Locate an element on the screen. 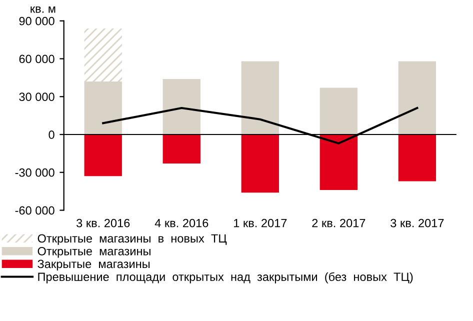 The height and width of the screenshot is (321, 473). x-tick-label: 3 кв. 2017 is located at coordinates (417, 223).